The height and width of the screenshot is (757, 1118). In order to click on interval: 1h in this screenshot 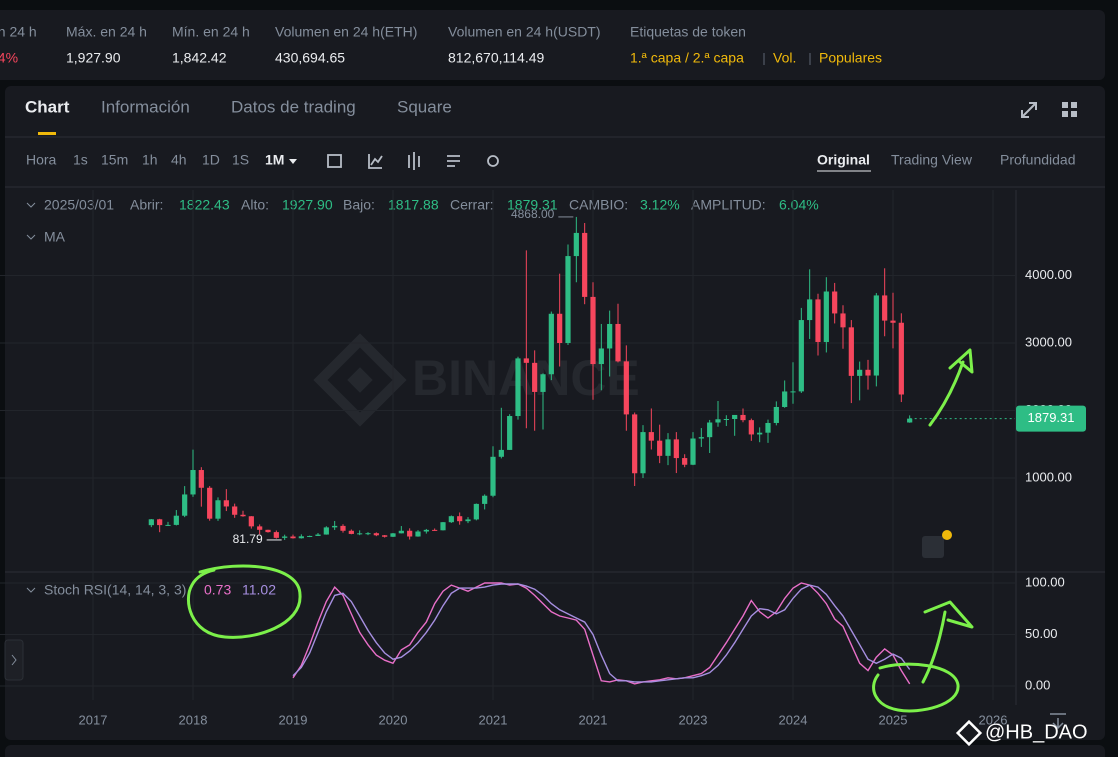, I will do `click(150, 160)`.